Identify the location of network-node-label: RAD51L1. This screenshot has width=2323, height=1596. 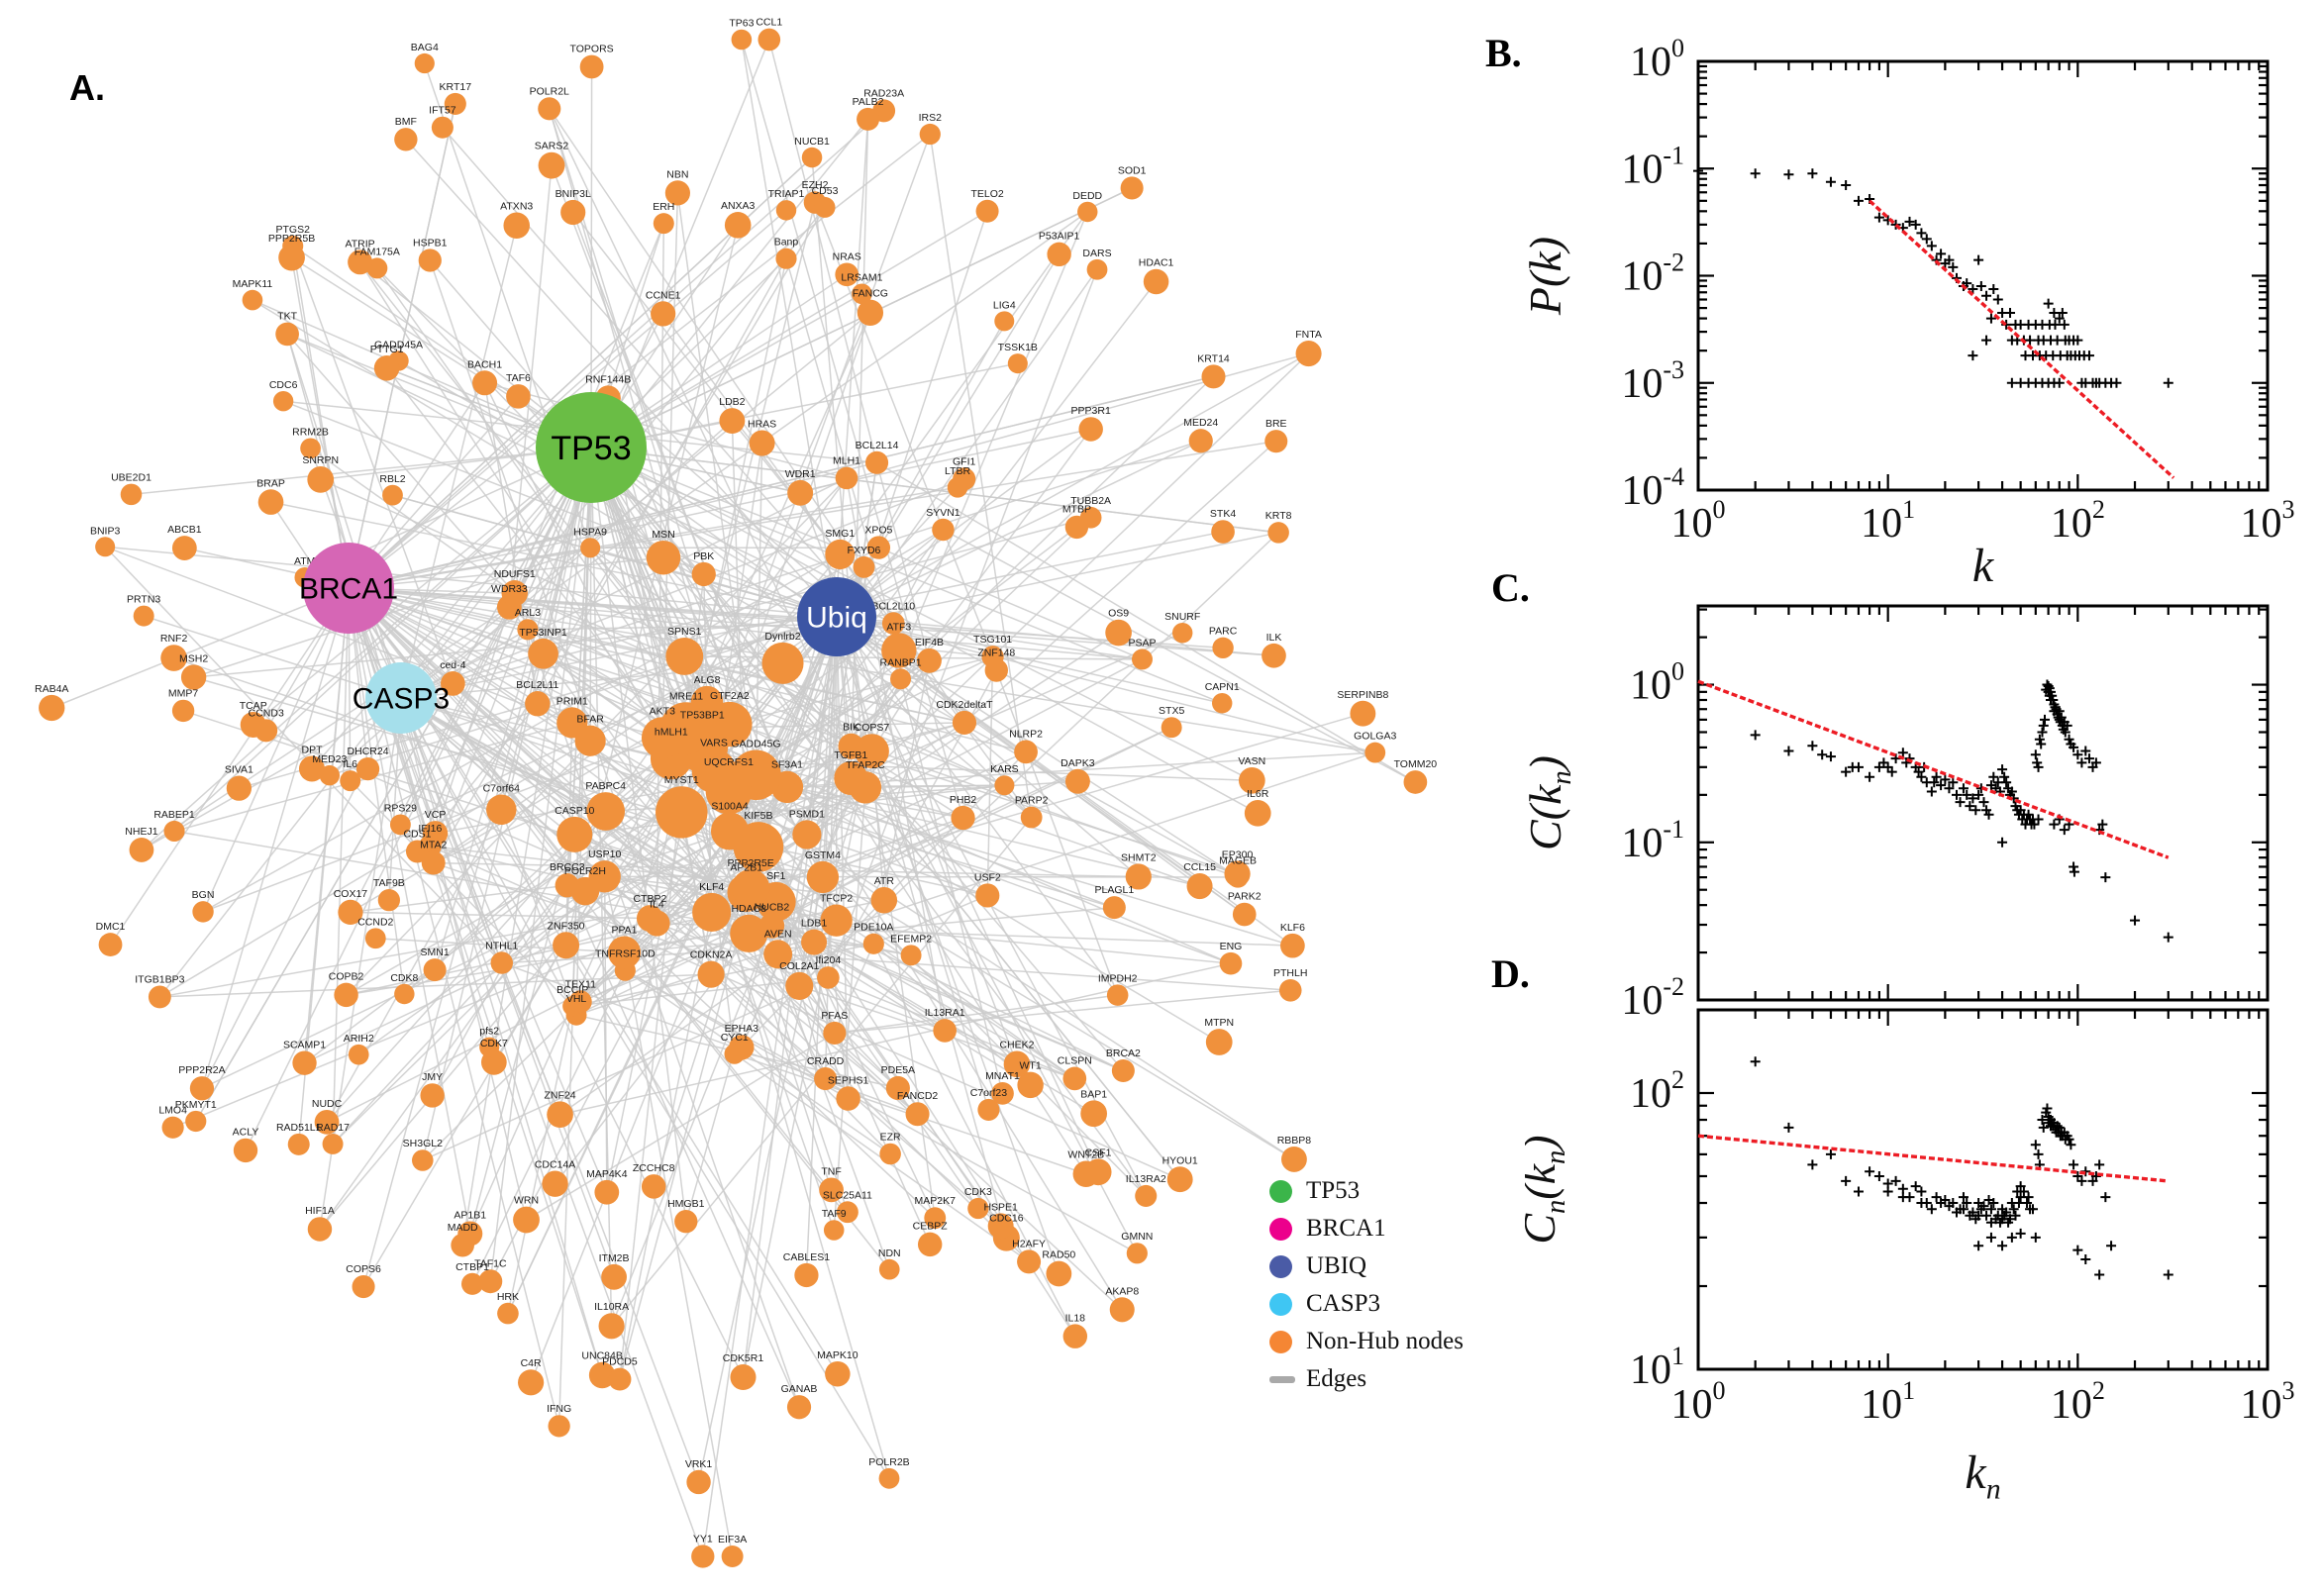
(299, 1128).